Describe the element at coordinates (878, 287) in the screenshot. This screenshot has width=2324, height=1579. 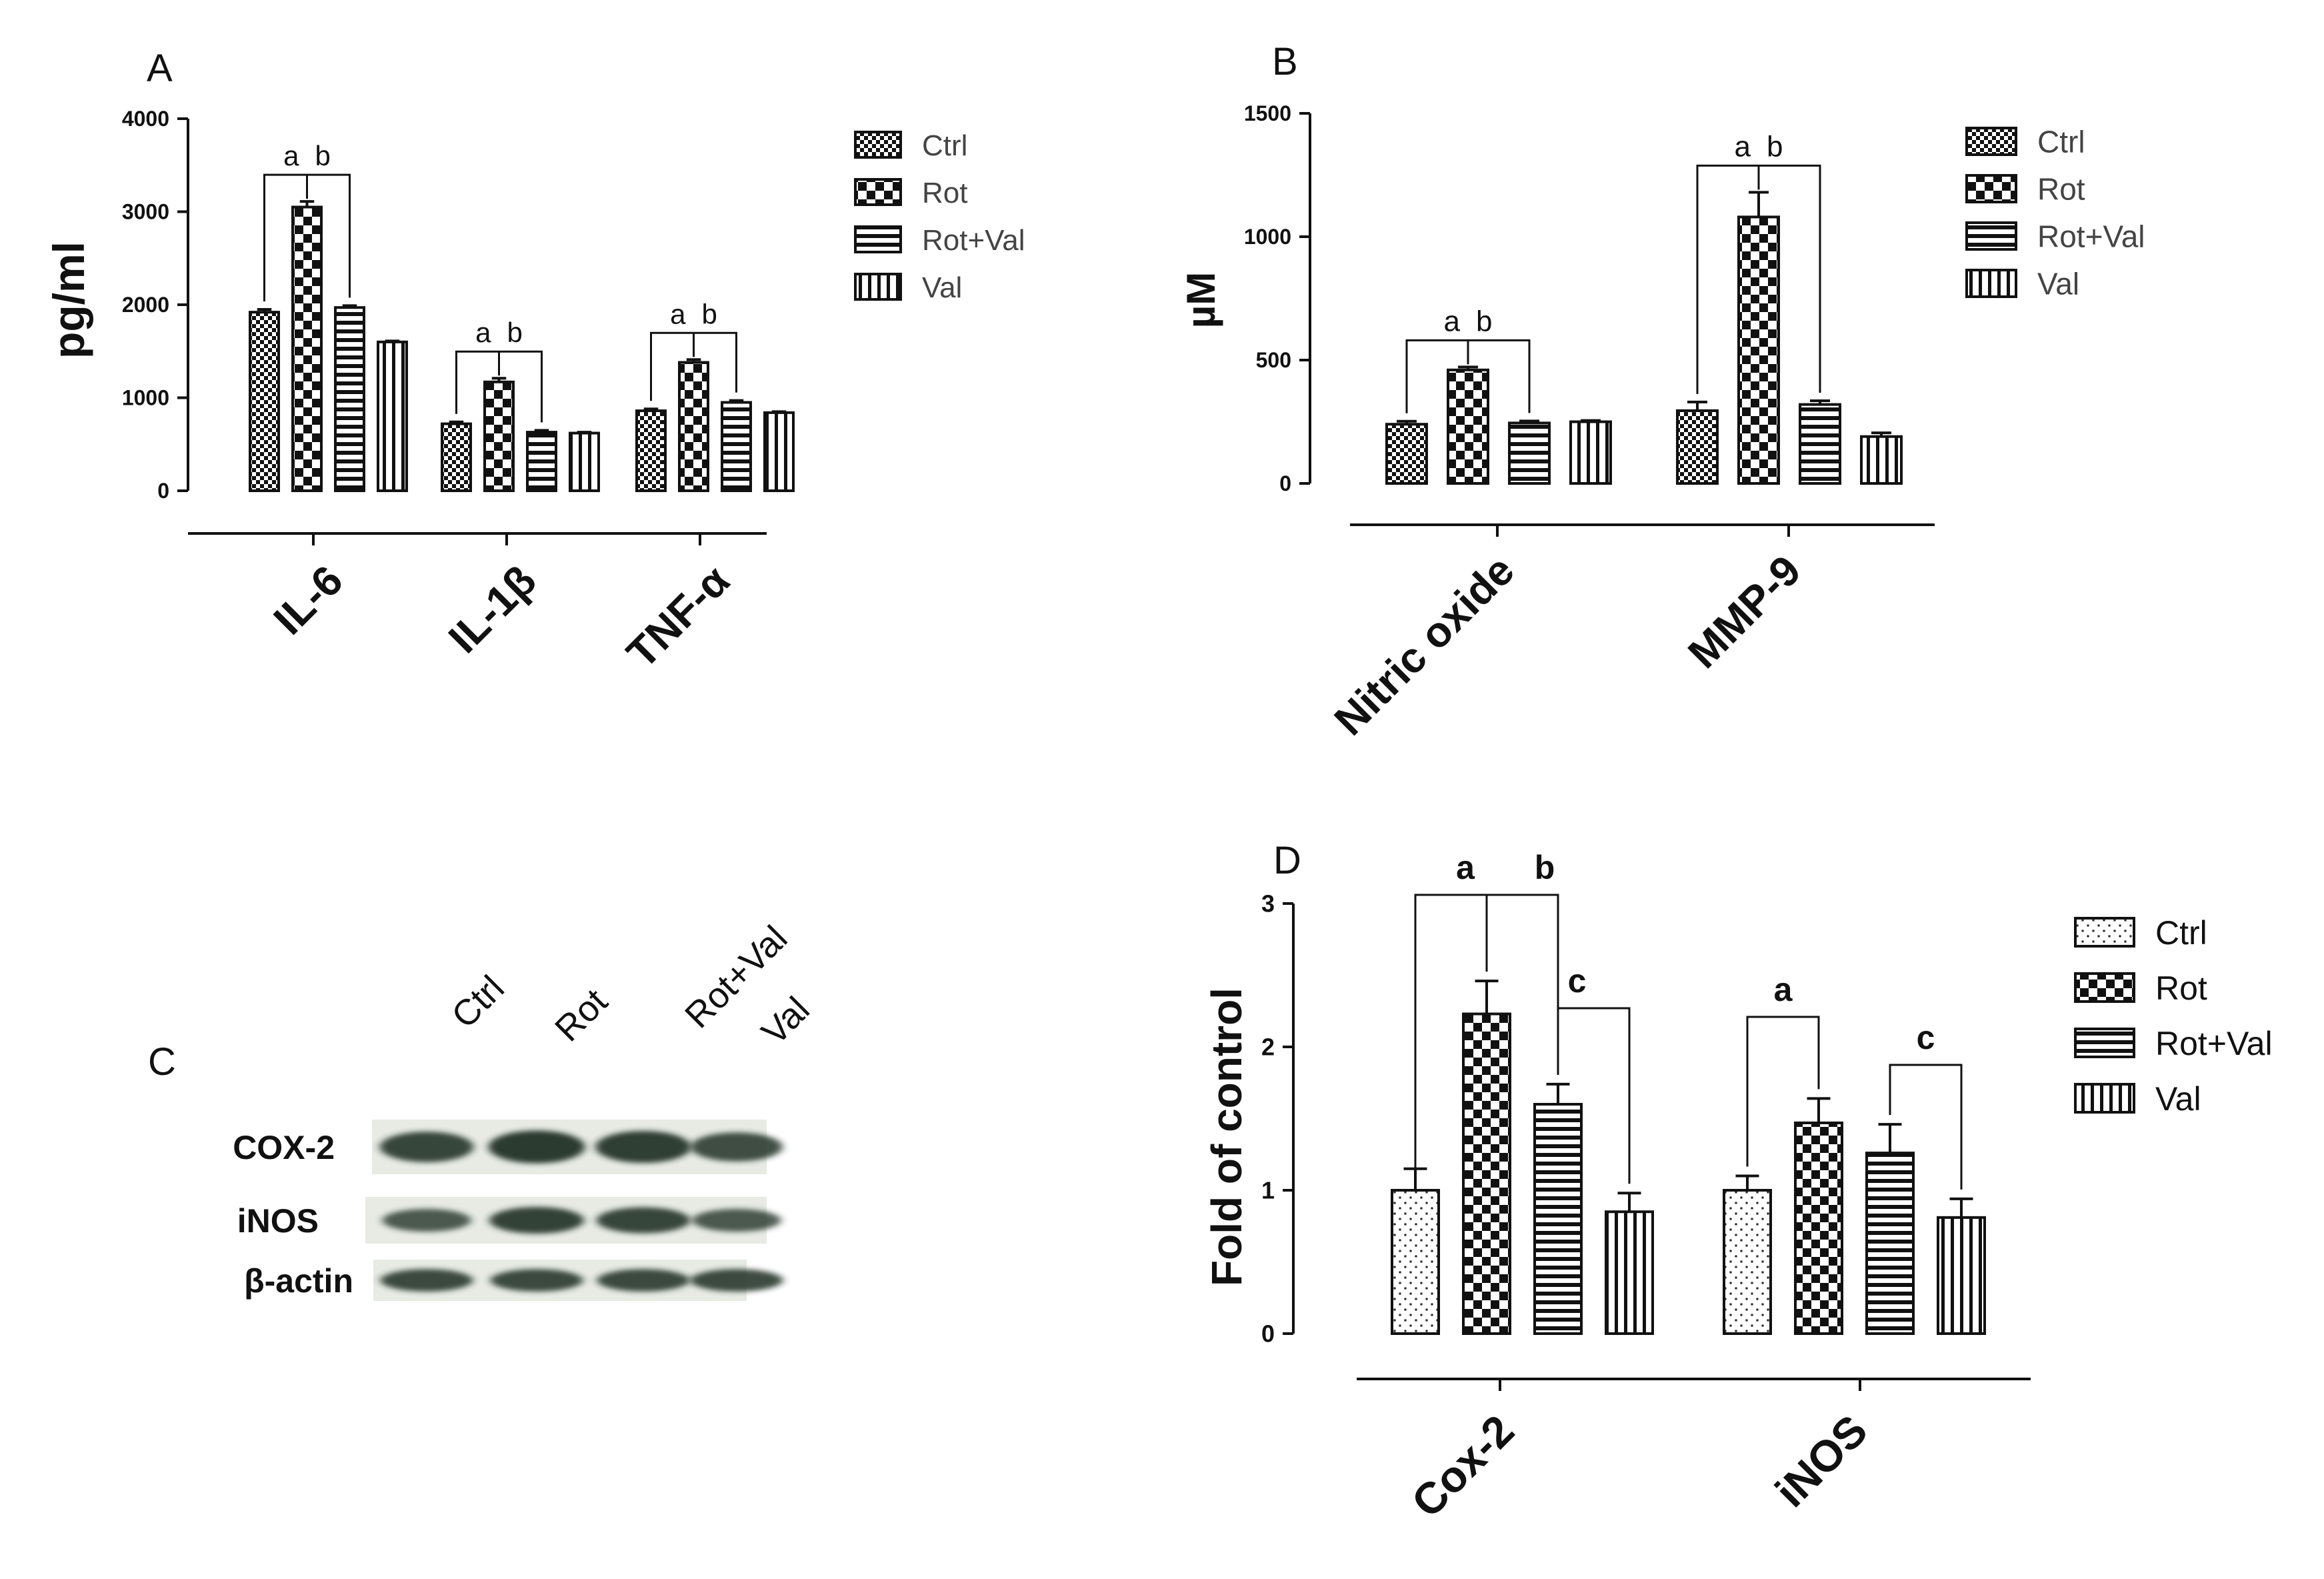
I see `a-legend-swatch-val` at that location.